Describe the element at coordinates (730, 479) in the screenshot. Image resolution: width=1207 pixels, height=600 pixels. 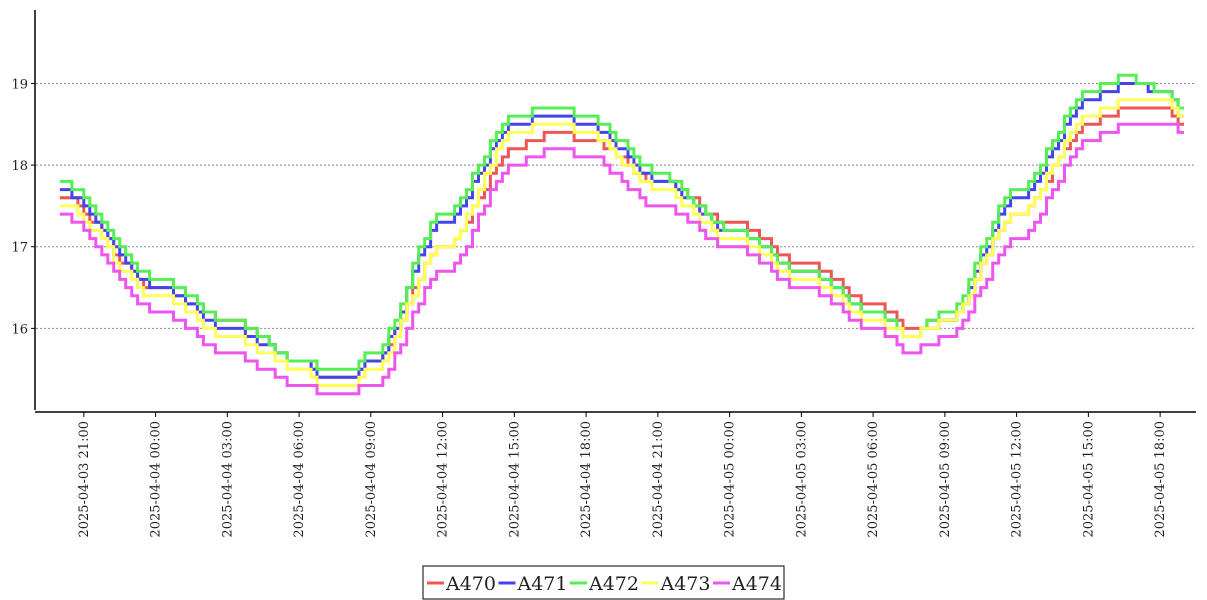
I see `x-tick-label: 2025-04-05 00:00` at that location.